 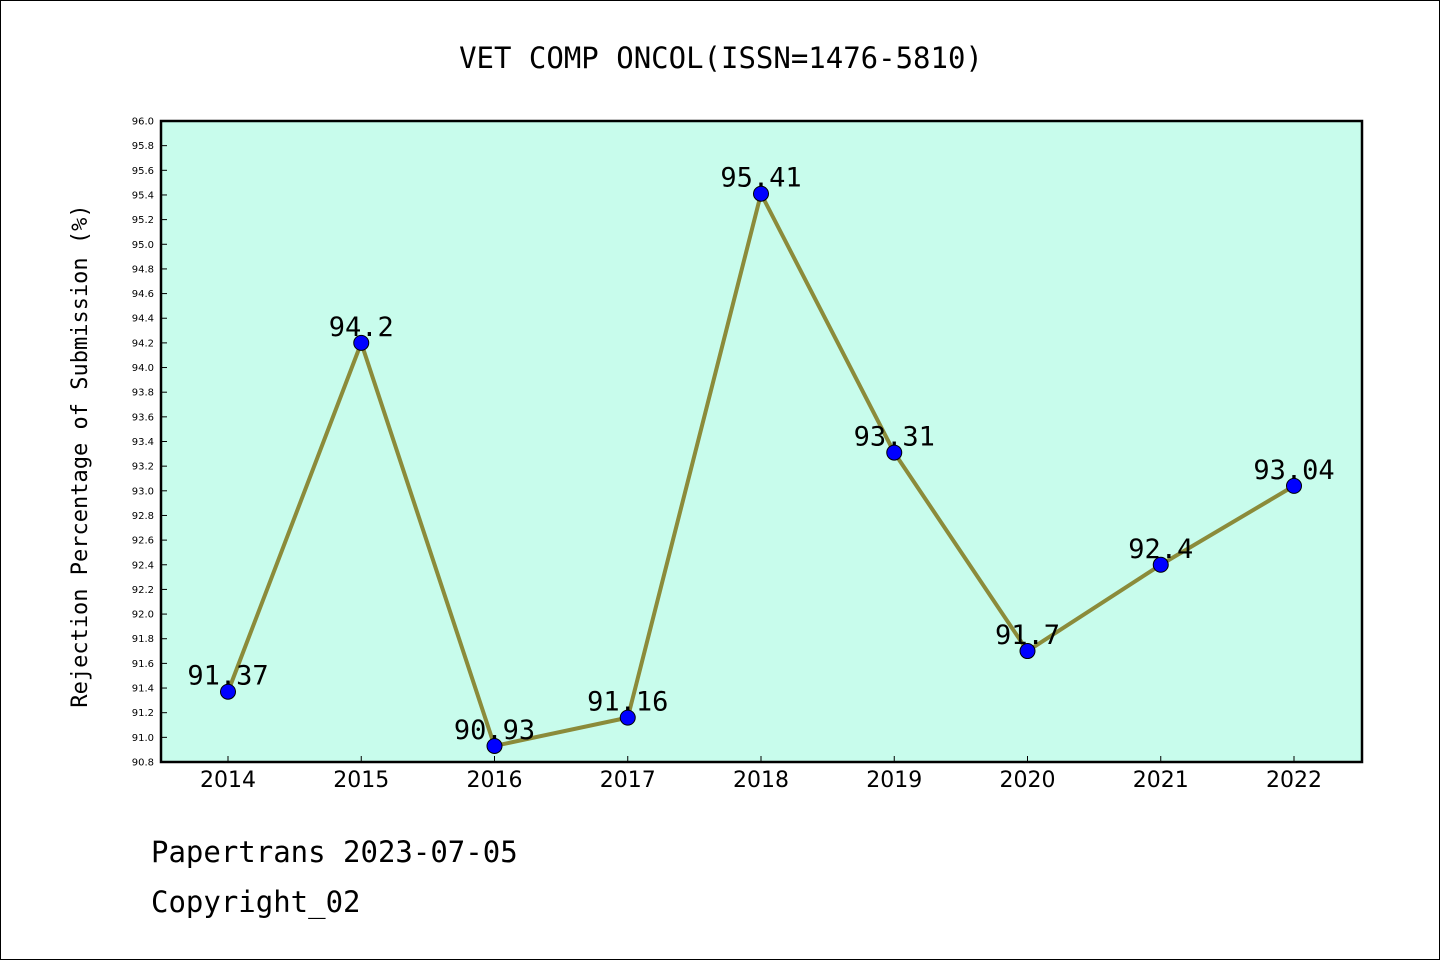 I want to click on y-tick-label: 94.4, so click(x=143, y=319).